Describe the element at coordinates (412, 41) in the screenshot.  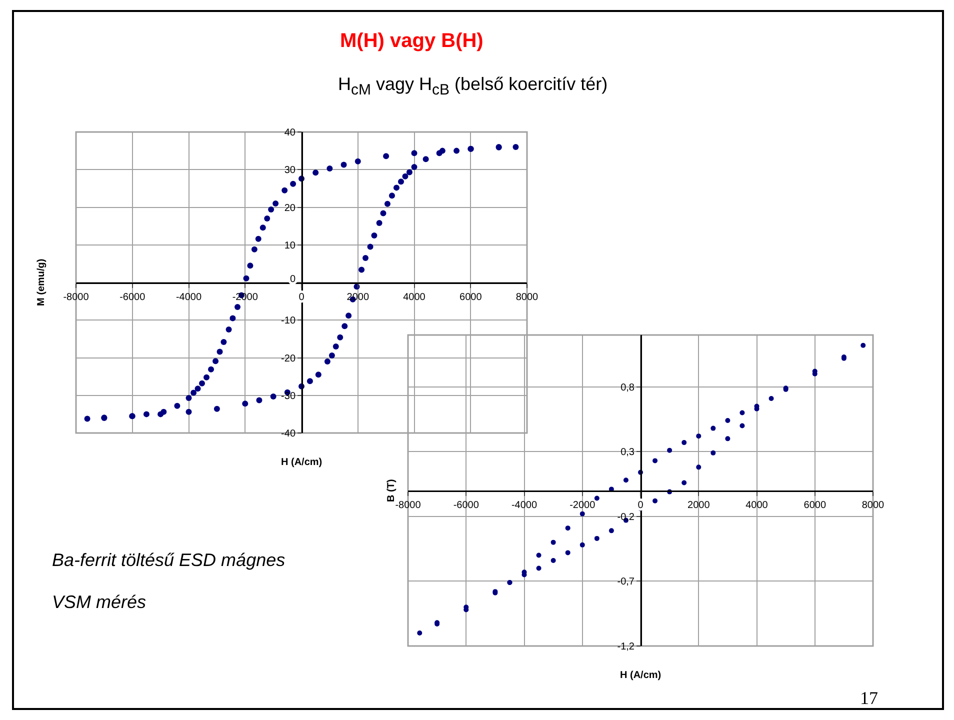
I see `chart-title: M(H) vagy B(H)` at that location.